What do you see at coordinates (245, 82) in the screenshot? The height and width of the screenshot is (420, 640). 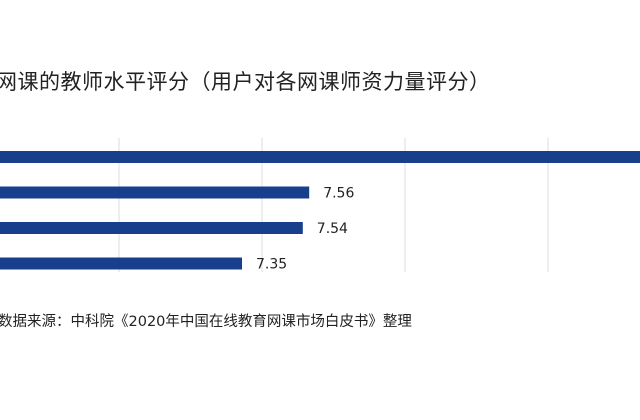 I see `chart-title: 网课的教师水平评分（用户对各网课师资力量评分）` at bounding box center [245, 82].